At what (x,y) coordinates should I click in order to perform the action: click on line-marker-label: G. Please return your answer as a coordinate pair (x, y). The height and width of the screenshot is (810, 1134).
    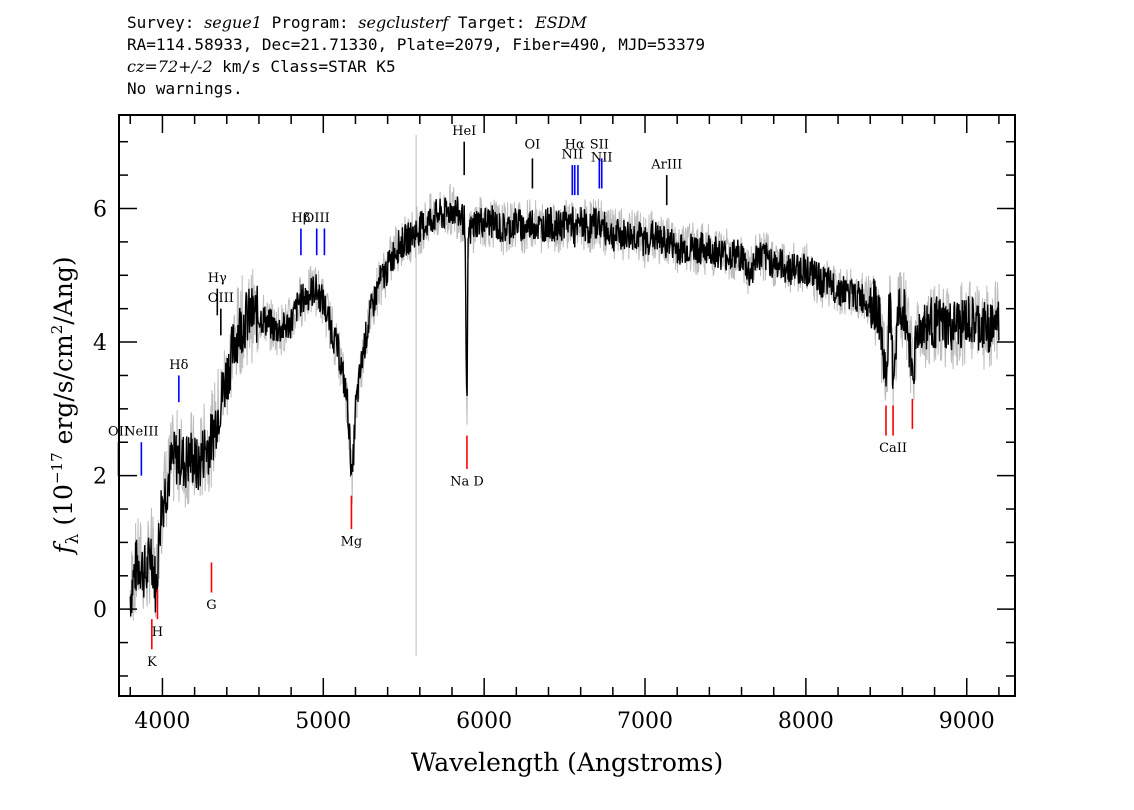
    Looking at the image, I should click on (211, 605).